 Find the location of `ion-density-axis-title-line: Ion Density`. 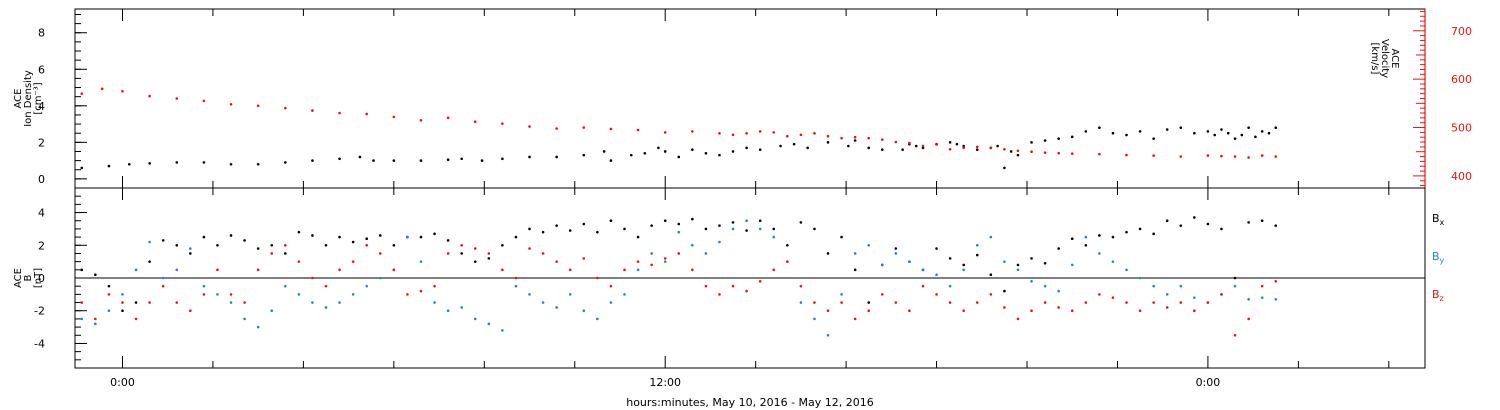

ion-density-axis-title-line: Ion Density is located at coordinates (28, 98).